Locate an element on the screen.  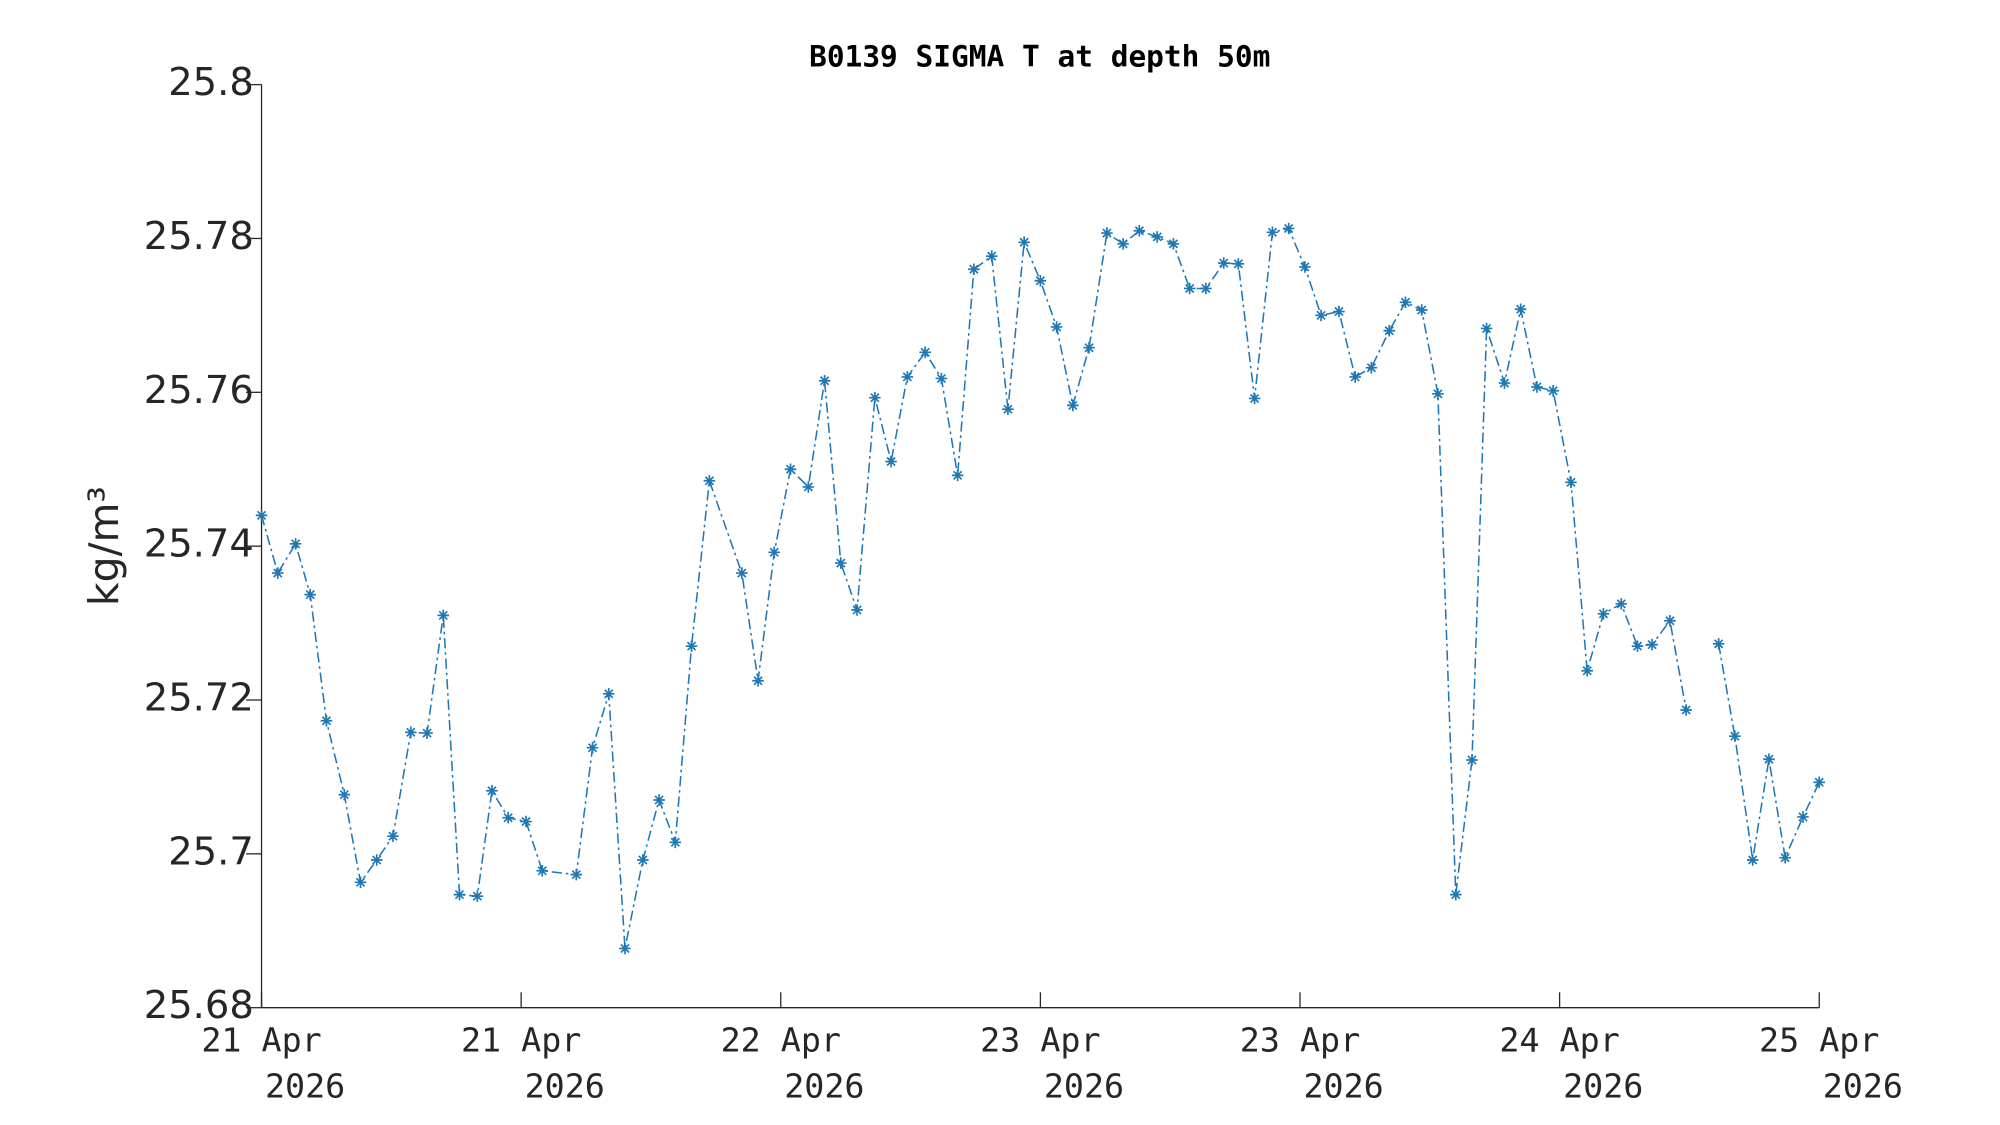
x-tick-label: 24 Apr is located at coordinates (1559, 1039).